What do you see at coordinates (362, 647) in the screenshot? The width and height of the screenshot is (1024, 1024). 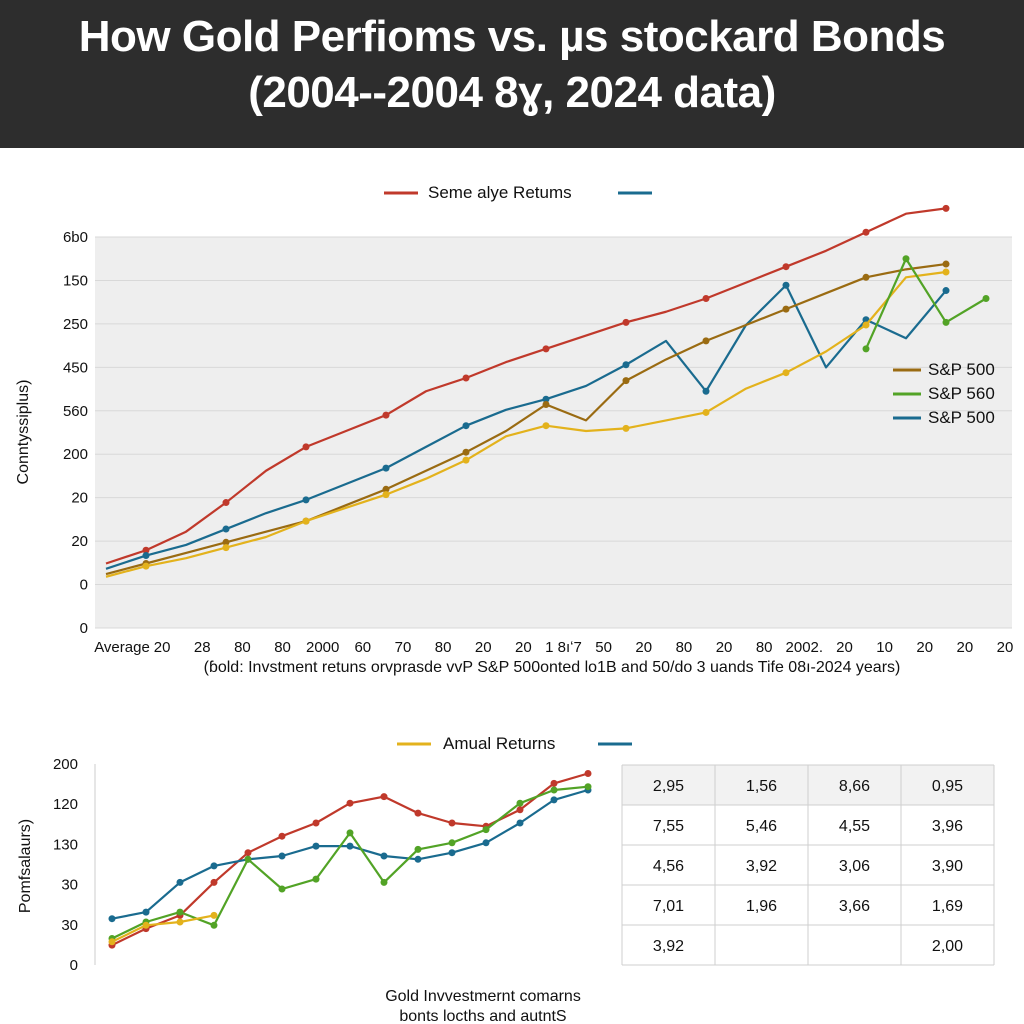 I see `x-tick-label: 60` at bounding box center [362, 647].